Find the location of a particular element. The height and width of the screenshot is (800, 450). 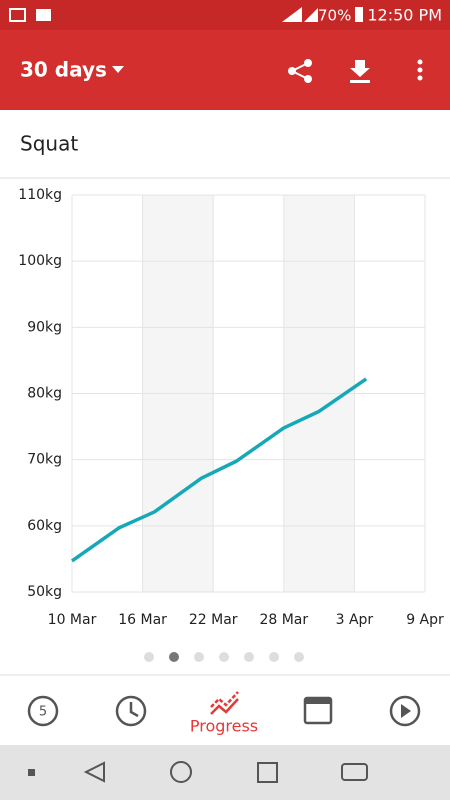

status-bar is located at coordinates (225, 15).